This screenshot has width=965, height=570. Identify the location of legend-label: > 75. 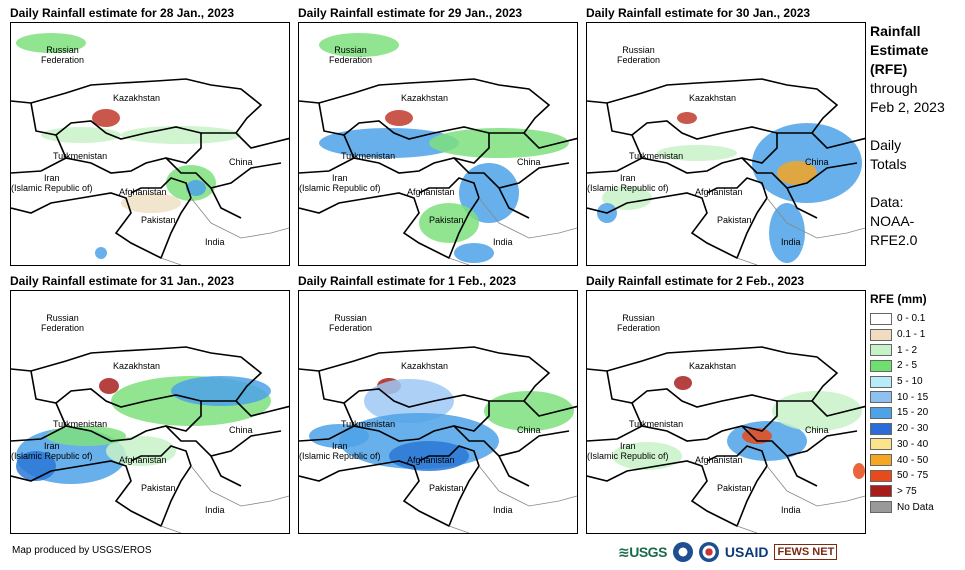
(907, 491).